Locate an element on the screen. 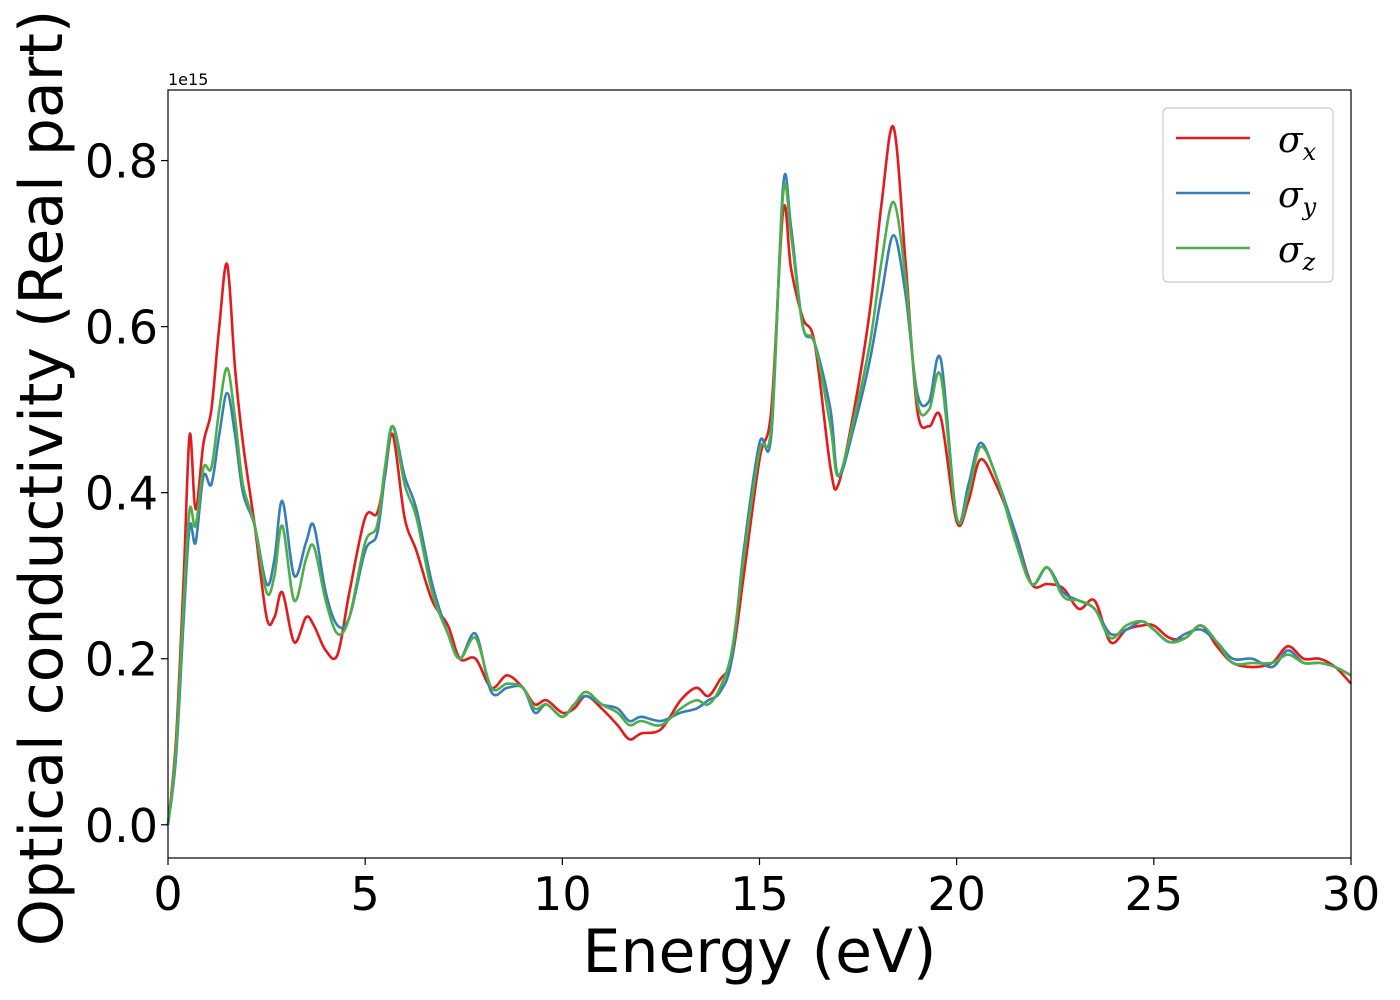  legend-frame is located at coordinates (1248, 195).